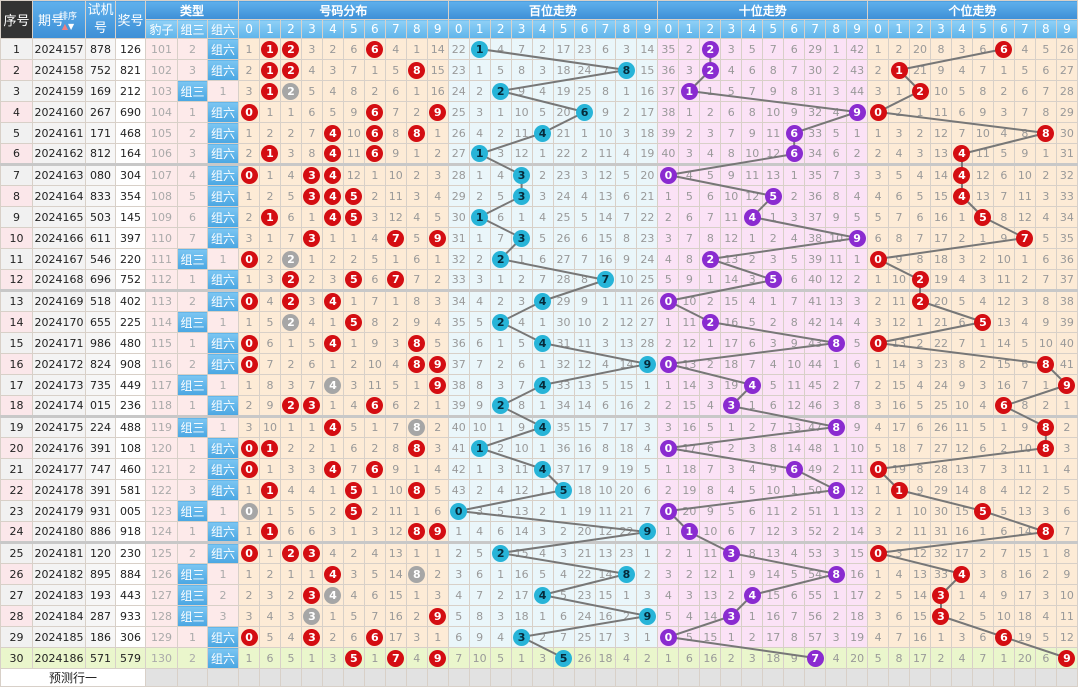  I want to click on unit-cell: 21, so click(920, 70).